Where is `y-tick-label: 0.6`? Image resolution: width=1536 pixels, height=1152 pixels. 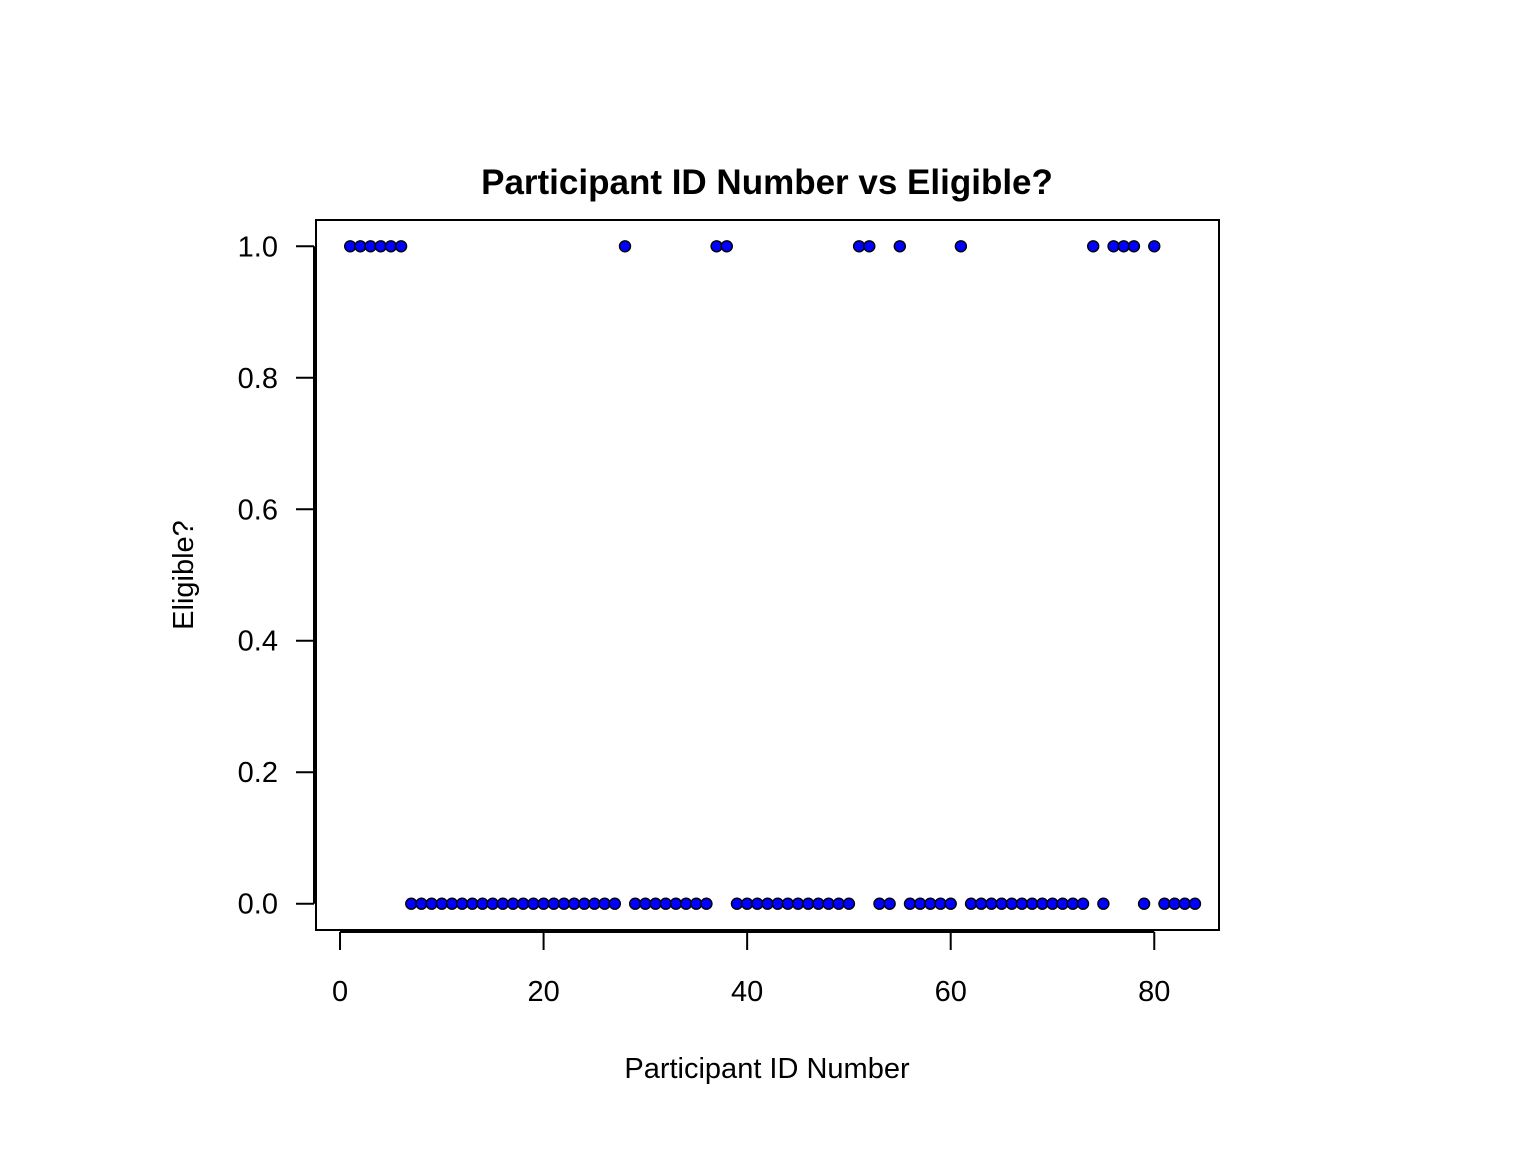 y-tick-label: 0.6 is located at coordinates (258, 510).